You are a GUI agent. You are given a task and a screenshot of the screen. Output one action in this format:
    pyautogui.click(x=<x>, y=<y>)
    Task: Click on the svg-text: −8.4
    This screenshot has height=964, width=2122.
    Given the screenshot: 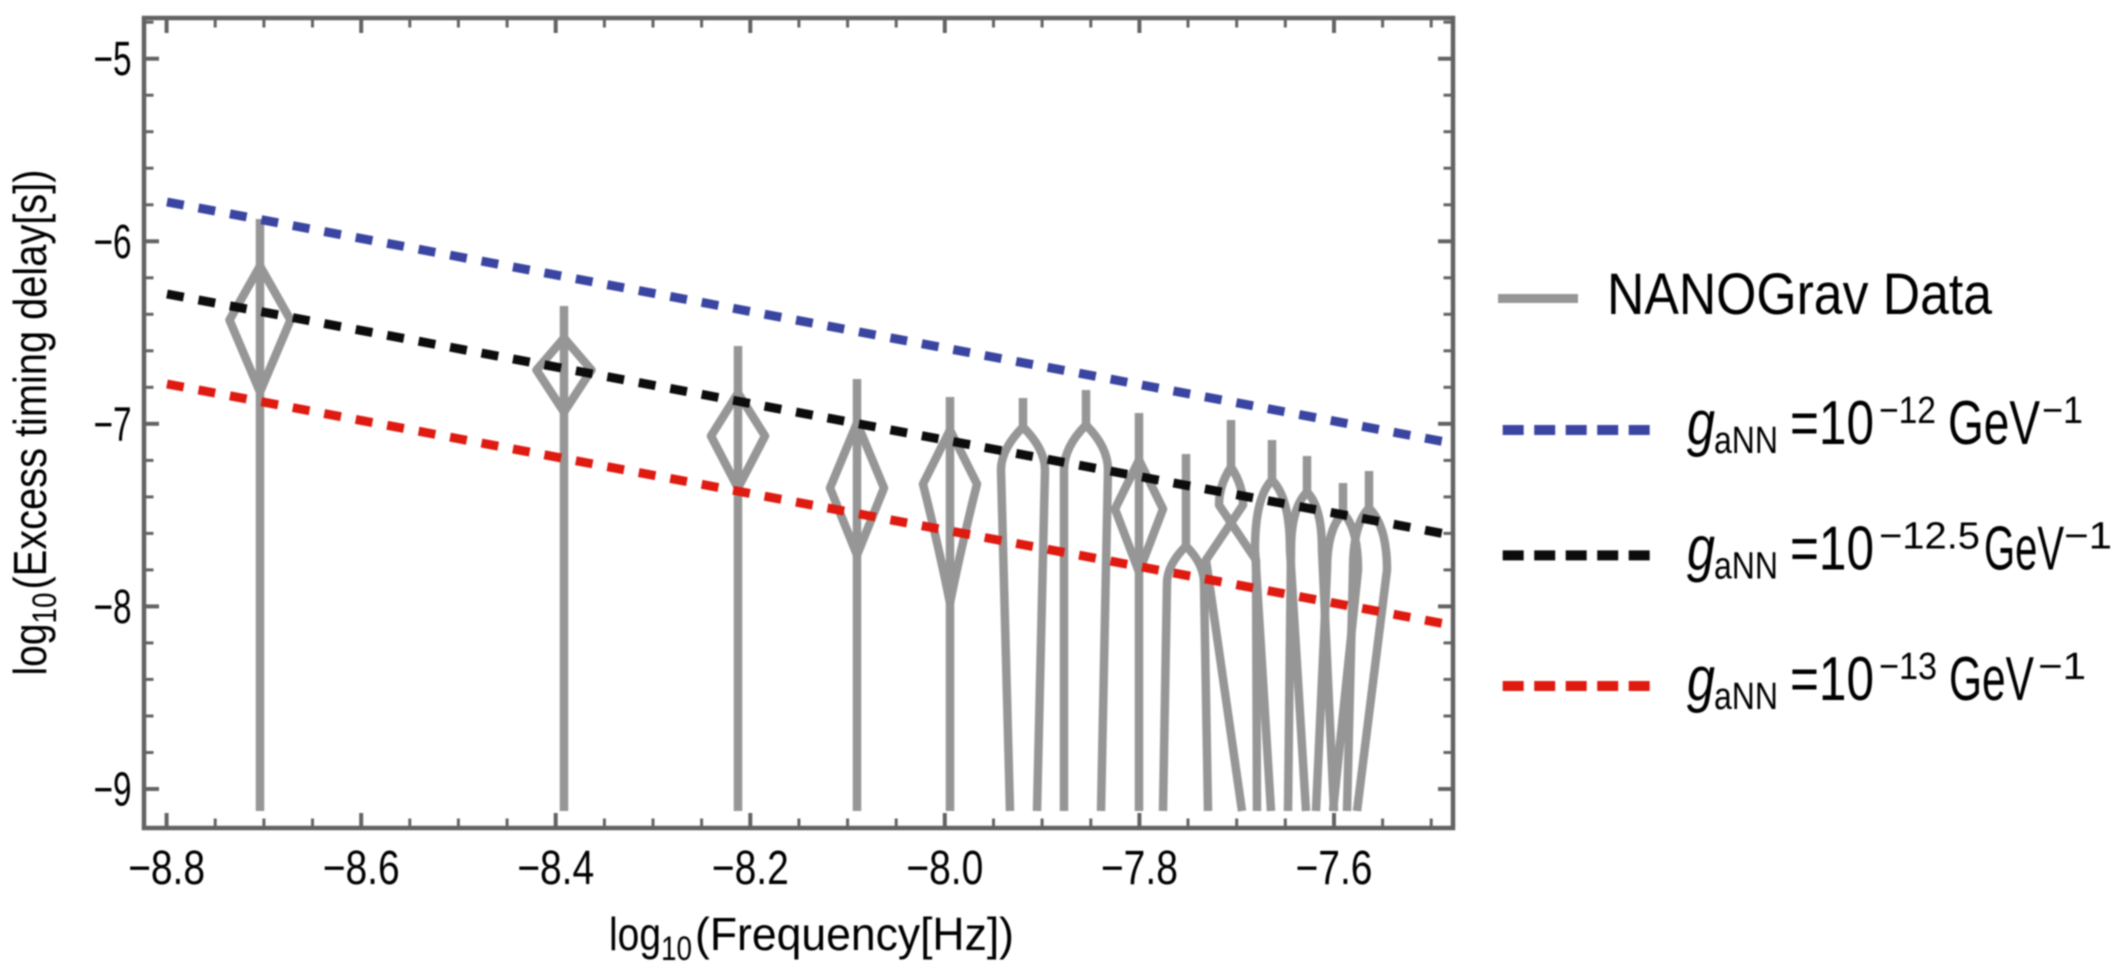 What is the action you would take?
    pyautogui.click(x=555, y=868)
    